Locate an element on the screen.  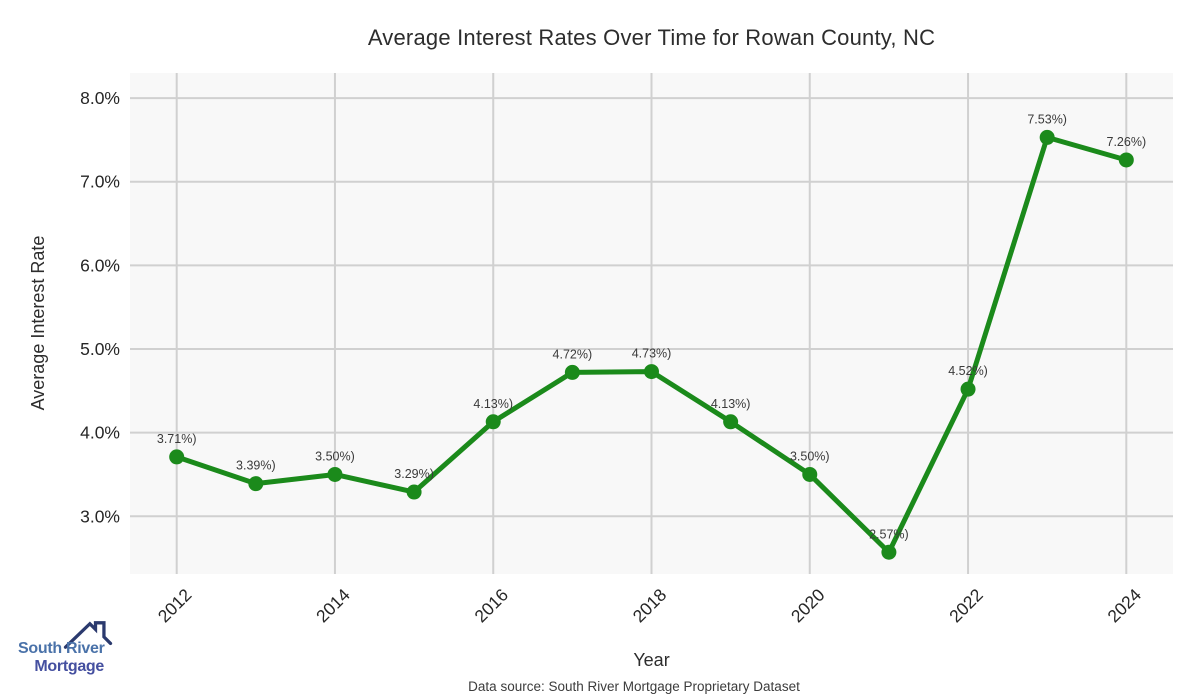
y-tick-label: 5.0% is located at coordinates (100, 349).